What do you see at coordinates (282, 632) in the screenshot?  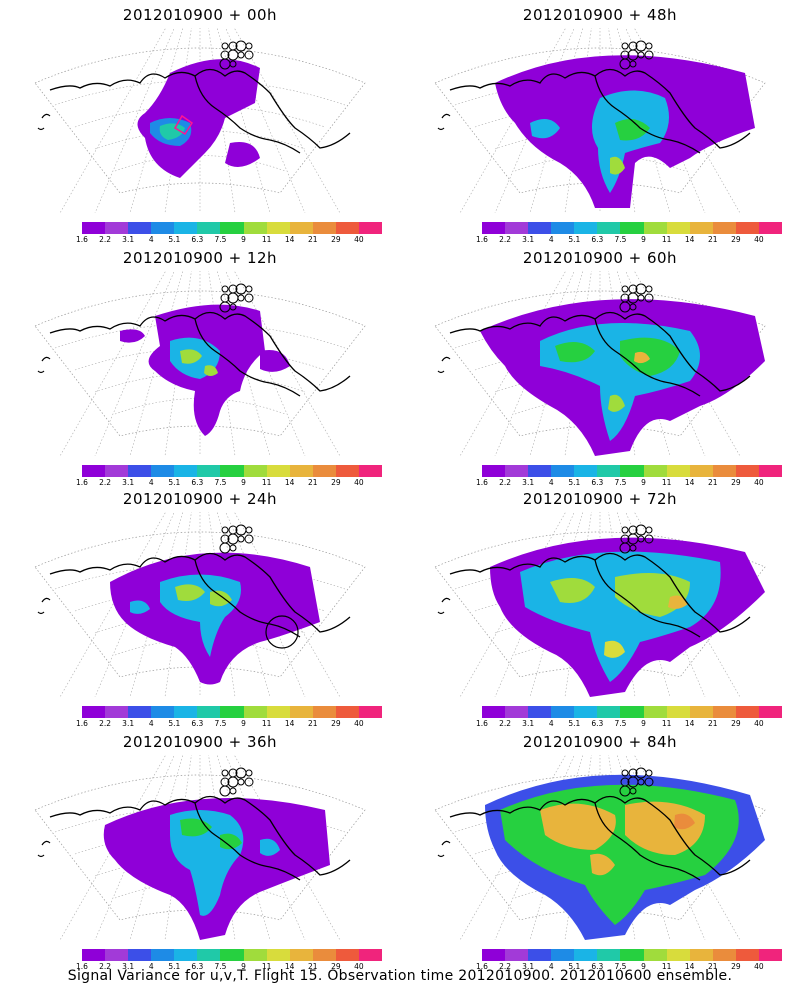 I see `observation-circle` at bounding box center [282, 632].